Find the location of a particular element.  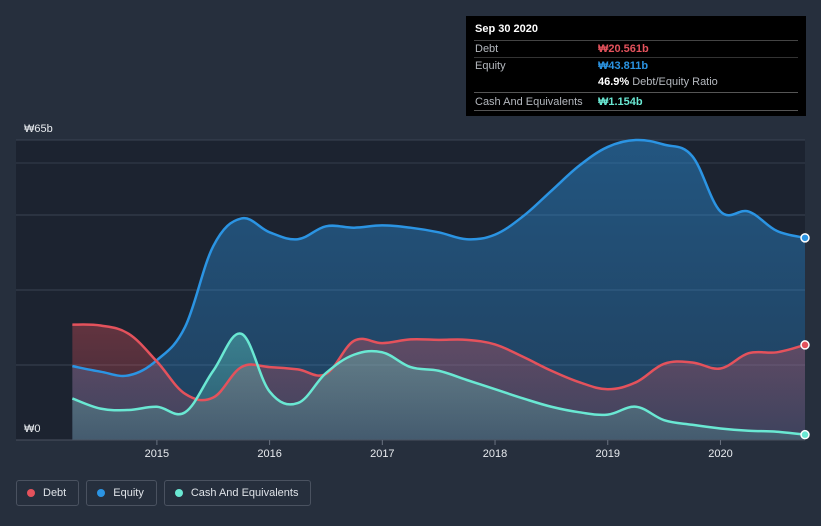

x-tick-label: 2020 is located at coordinates (720, 454).